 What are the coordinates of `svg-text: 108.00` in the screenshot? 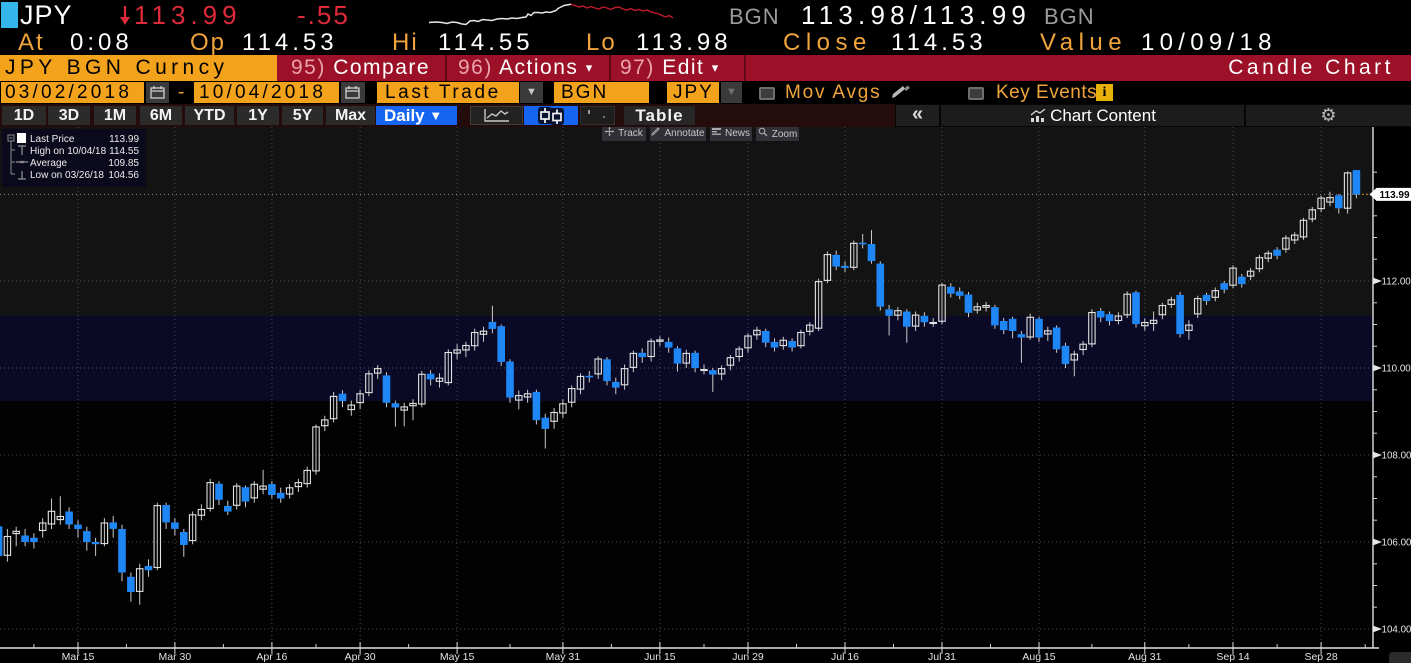 It's located at (1396, 456).